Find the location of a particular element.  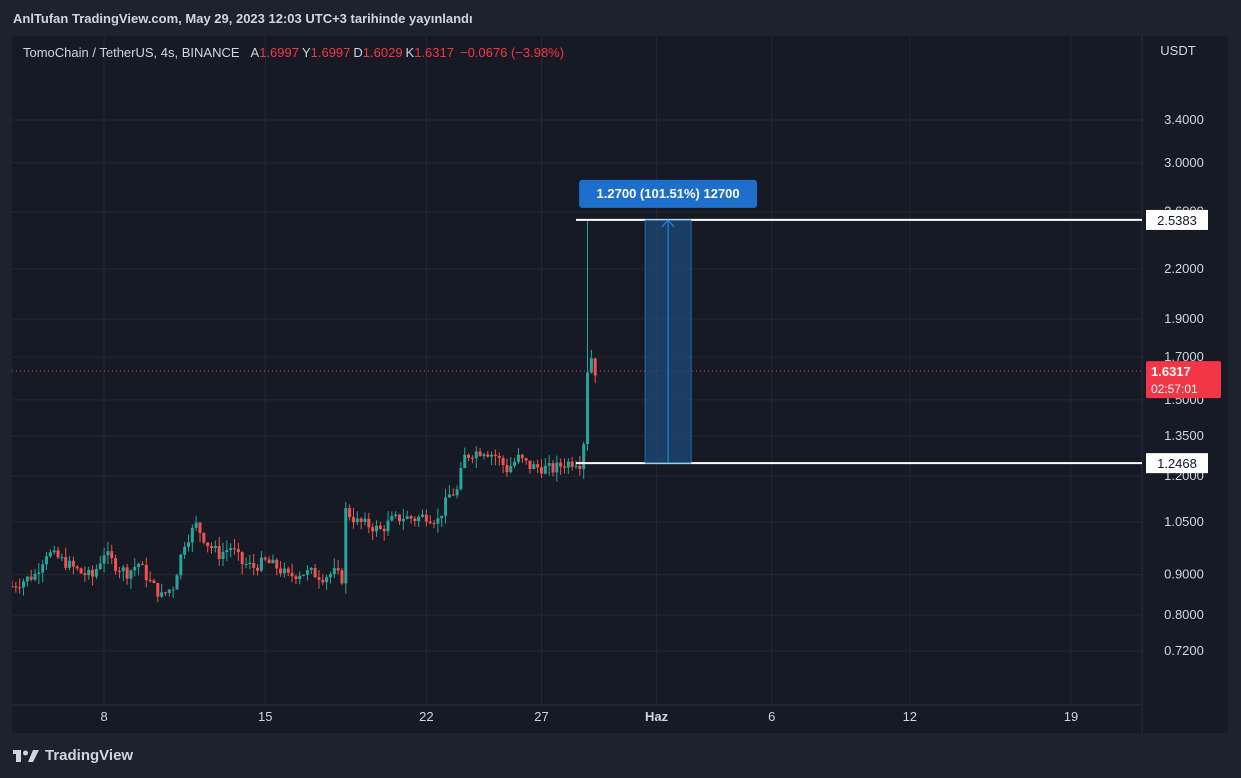

y-tick-label: 1.0500 is located at coordinates (1184, 521).